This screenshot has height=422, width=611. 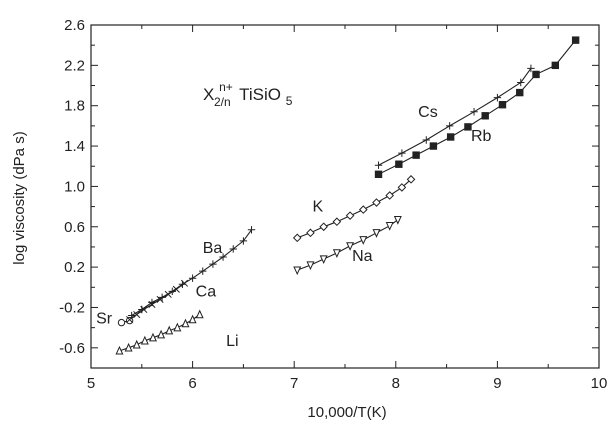 I want to click on formula-rest-subscript: 5, so click(x=289, y=101).